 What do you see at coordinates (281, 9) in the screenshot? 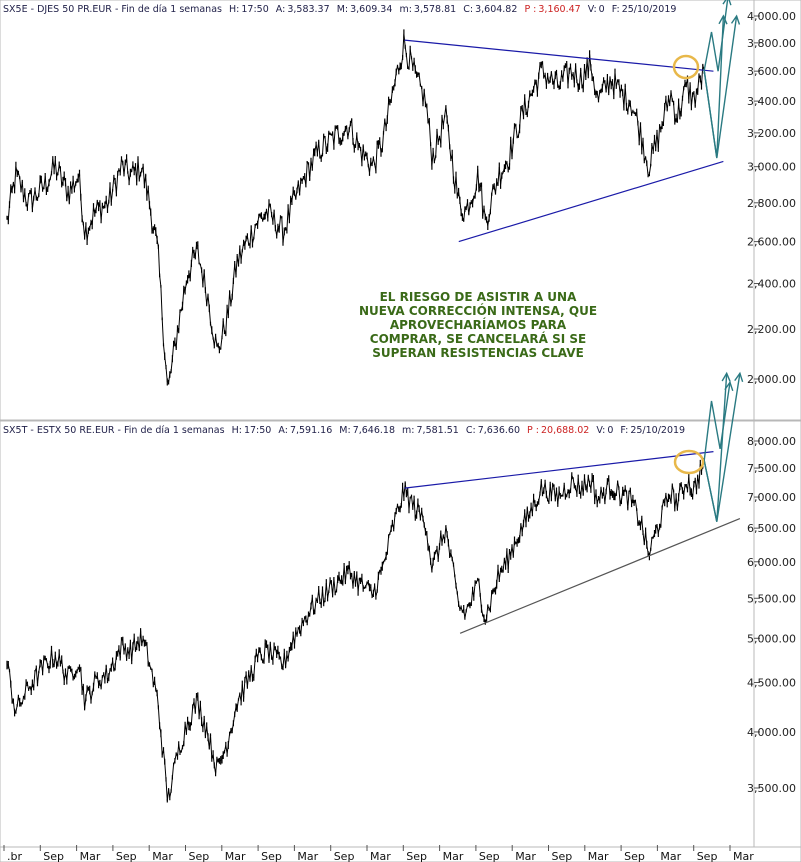
I see `header-top-a-label: A:` at bounding box center [281, 9].